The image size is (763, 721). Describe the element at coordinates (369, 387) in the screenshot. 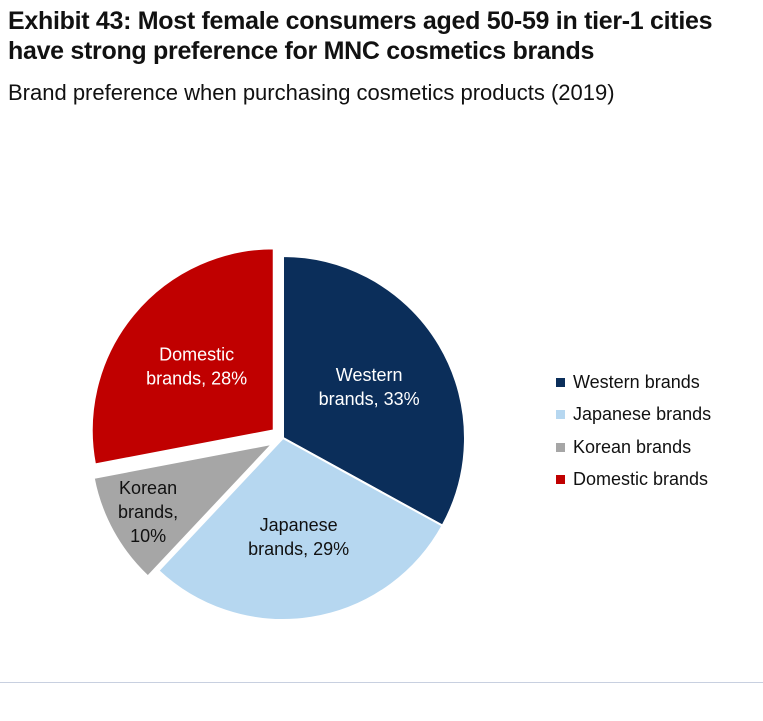

I see `slice-data-label: Western brands, 33%` at that location.